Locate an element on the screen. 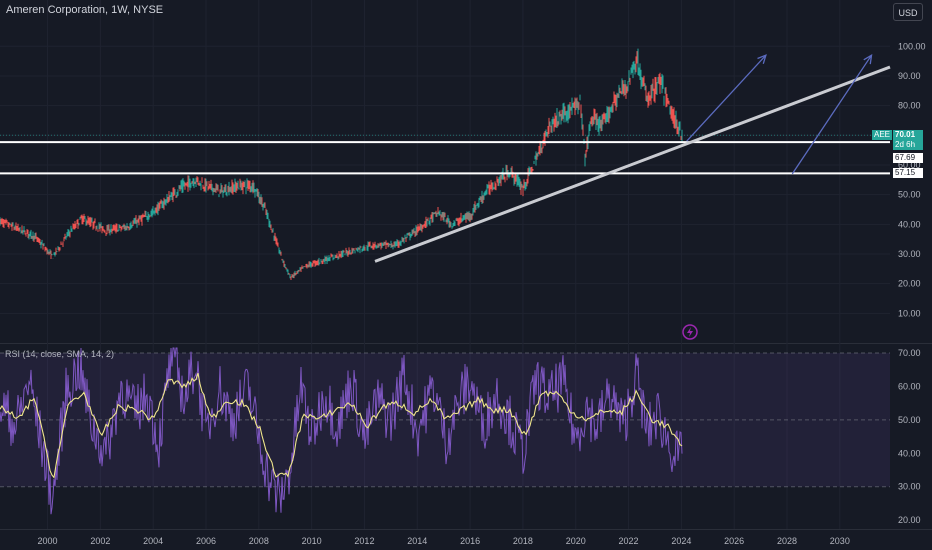 The width and height of the screenshot is (932, 550). level-upper-badge: 67.69 is located at coordinates (908, 158).